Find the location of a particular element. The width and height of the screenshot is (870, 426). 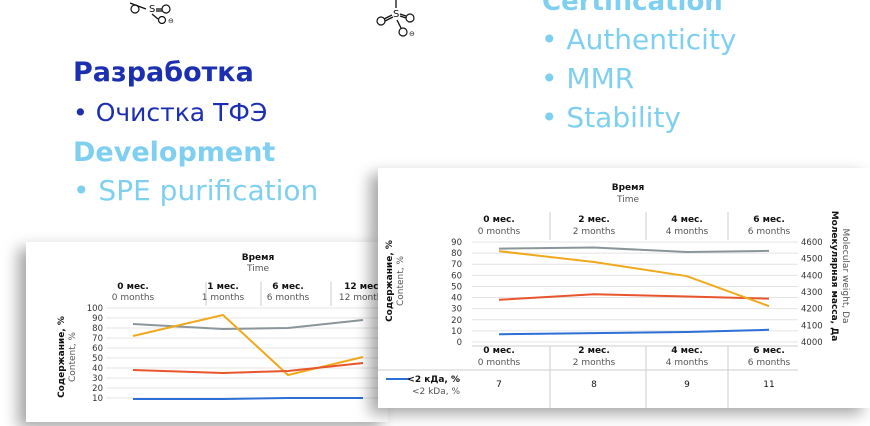

table-cell-value: 9 is located at coordinates (687, 385).